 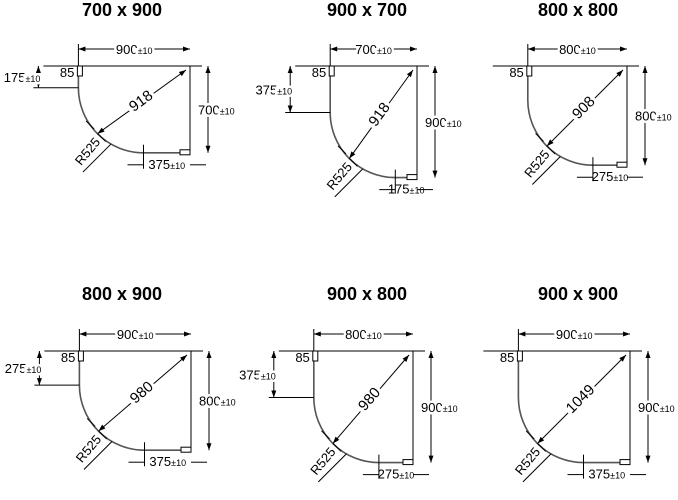 What do you see at coordinates (367, 294) in the screenshot?
I see `panel-title: 900 x 800` at bounding box center [367, 294].